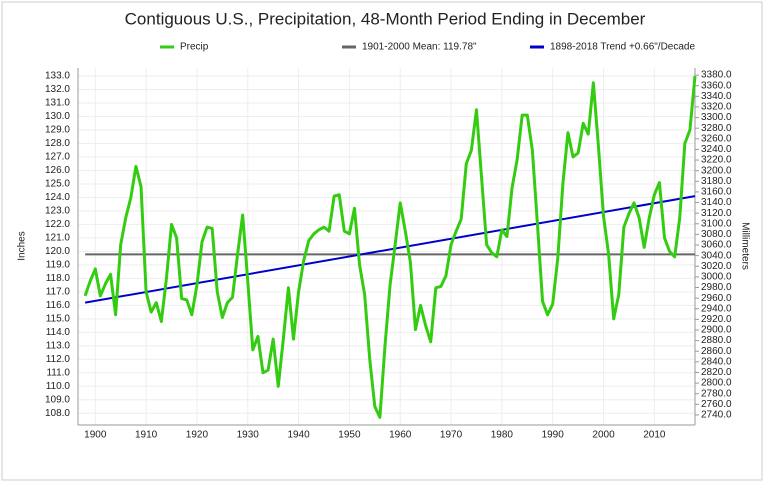 The width and height of the screenshot is (773, 493). What do you see at coordinates (57, 130) in the screenshot?
I see `y-tick-label: 129.0` at bounding box center [57, 130].